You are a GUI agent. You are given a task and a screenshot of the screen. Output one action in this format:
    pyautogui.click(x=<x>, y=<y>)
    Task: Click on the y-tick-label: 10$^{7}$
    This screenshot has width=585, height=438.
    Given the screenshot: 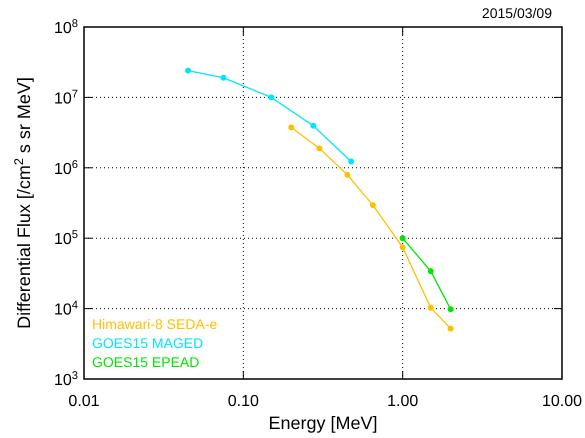 What is the action you would take?
    pyautogui.click(x=66, y=98)
    